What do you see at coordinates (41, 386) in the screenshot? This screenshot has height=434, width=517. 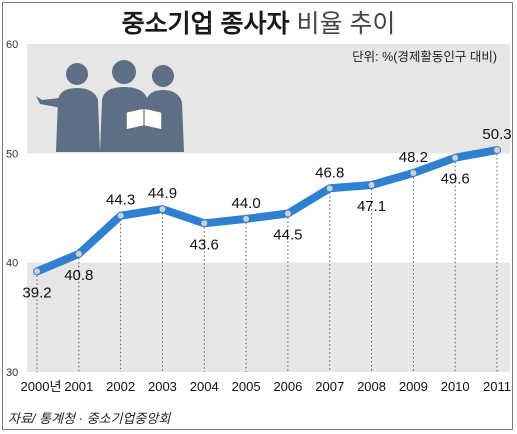 I see `x-tick-label: 2000년` at bounding box center [41, 386].